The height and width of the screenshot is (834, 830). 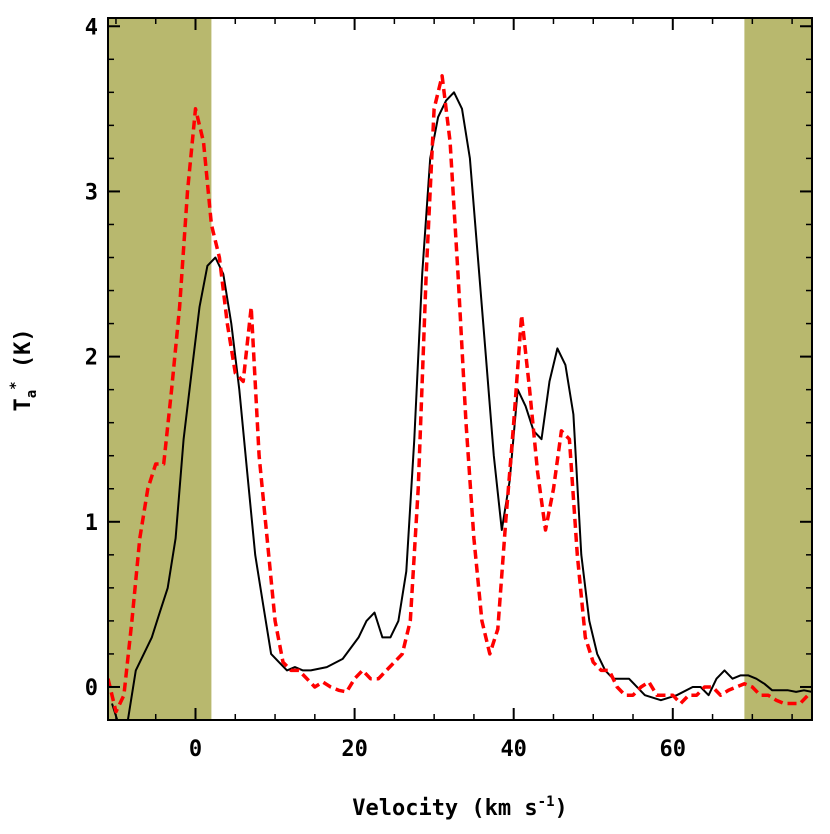 What do you see at coordinates (513, 749) in the screenshot?
I see `x-tick-label: 40` at bounding box center [513, 749].